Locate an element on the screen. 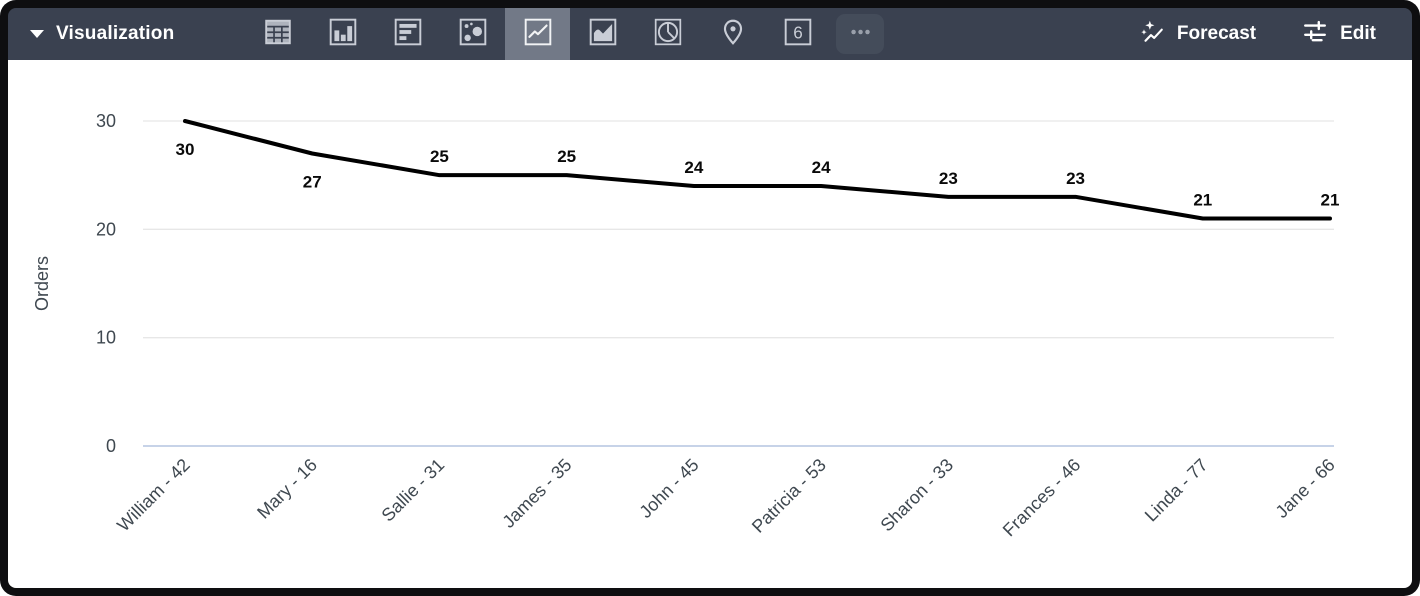 The width and height of the screenshot is (1420, 596). y-tick-label: 0 is located at coordinates (111, 446).